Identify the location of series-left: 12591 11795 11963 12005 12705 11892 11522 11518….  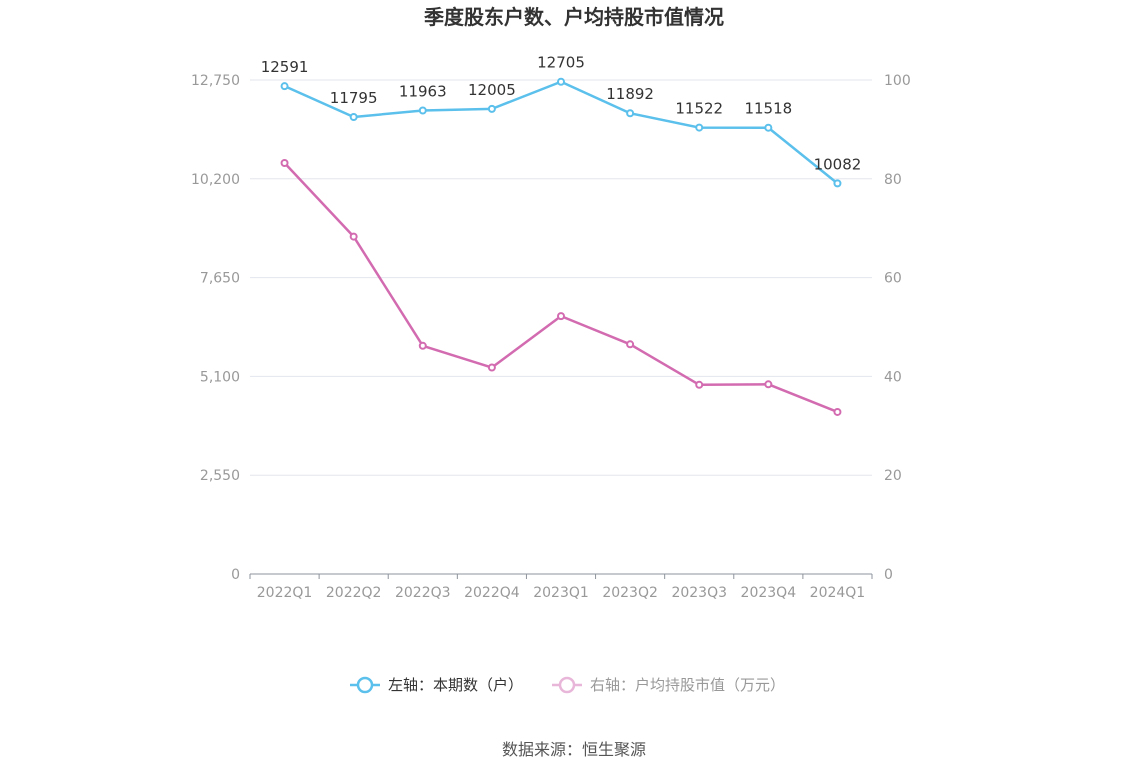
(561, 121).